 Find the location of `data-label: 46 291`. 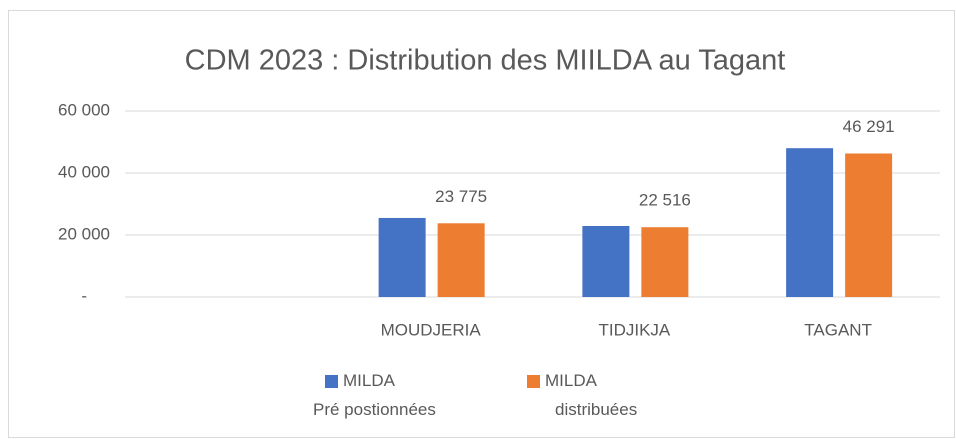

data-label: 46 291 is located at coordinates (869, 126).